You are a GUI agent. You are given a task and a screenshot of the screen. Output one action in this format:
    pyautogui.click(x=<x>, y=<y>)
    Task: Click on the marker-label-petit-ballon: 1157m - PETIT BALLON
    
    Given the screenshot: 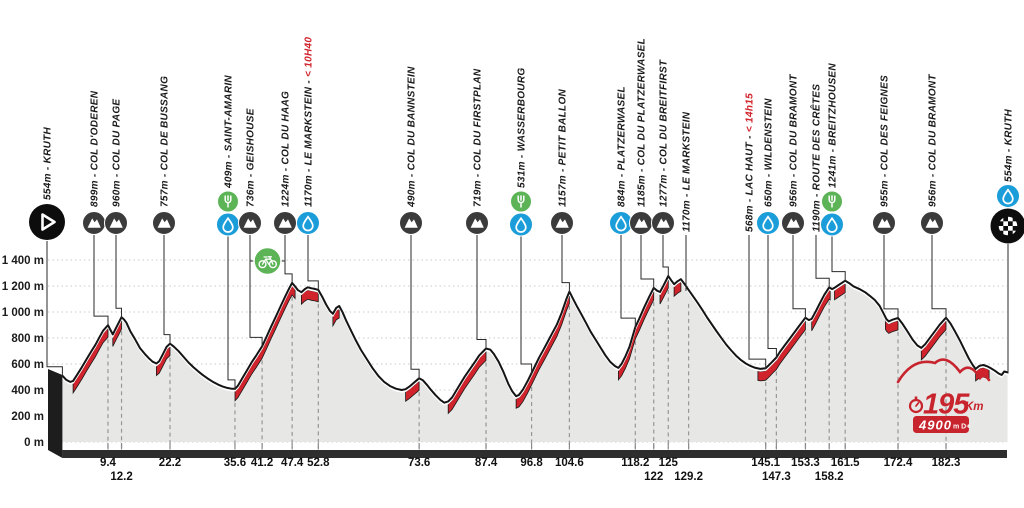 What is the action you would take?
    pyautogui.click(x=563, y=147)
    